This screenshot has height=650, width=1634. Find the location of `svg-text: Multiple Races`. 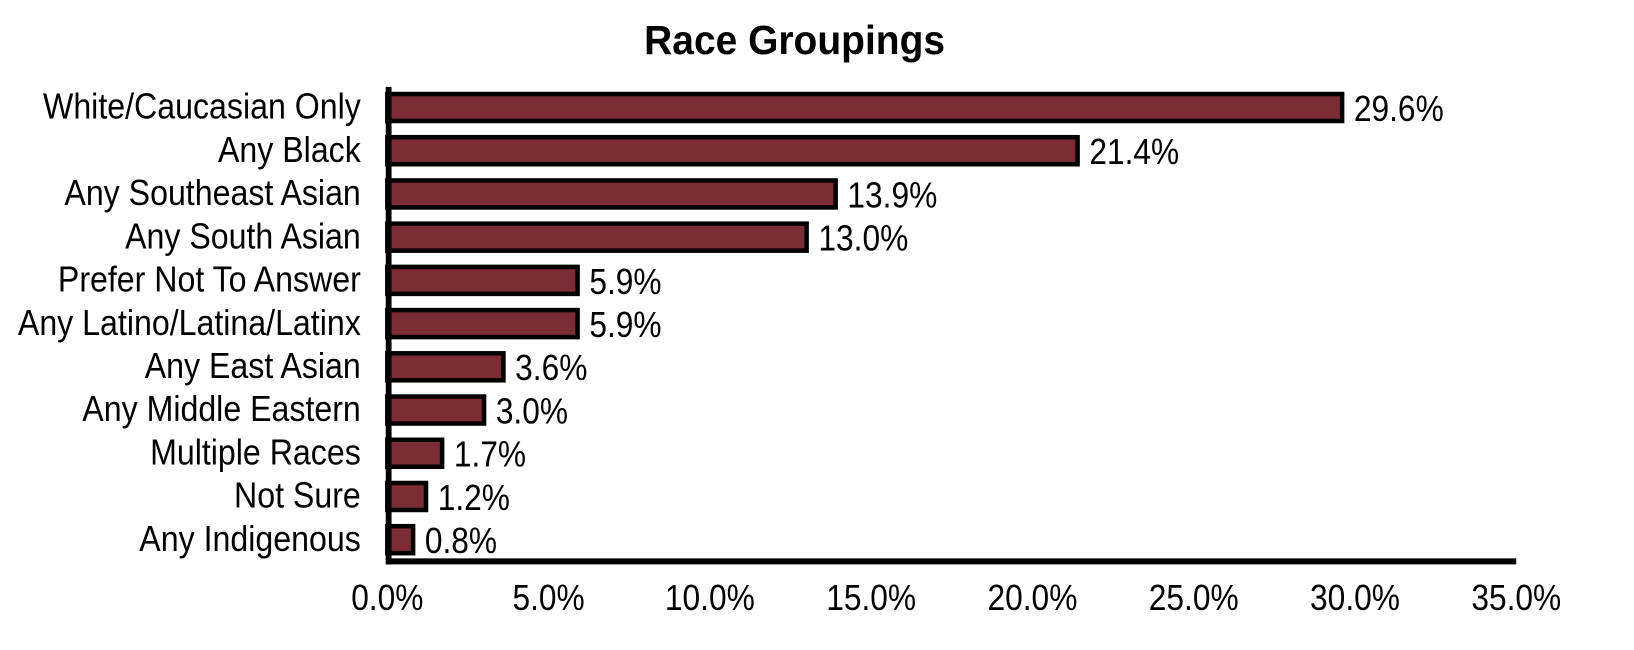

svg-text: Multiple Races is located at coordinates (255, 451).